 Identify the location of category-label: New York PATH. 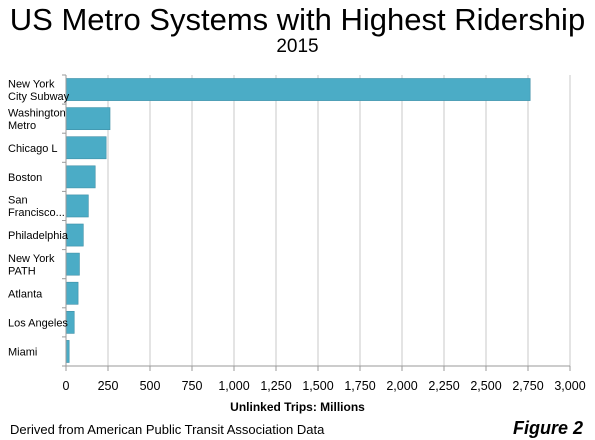
(31, 265).